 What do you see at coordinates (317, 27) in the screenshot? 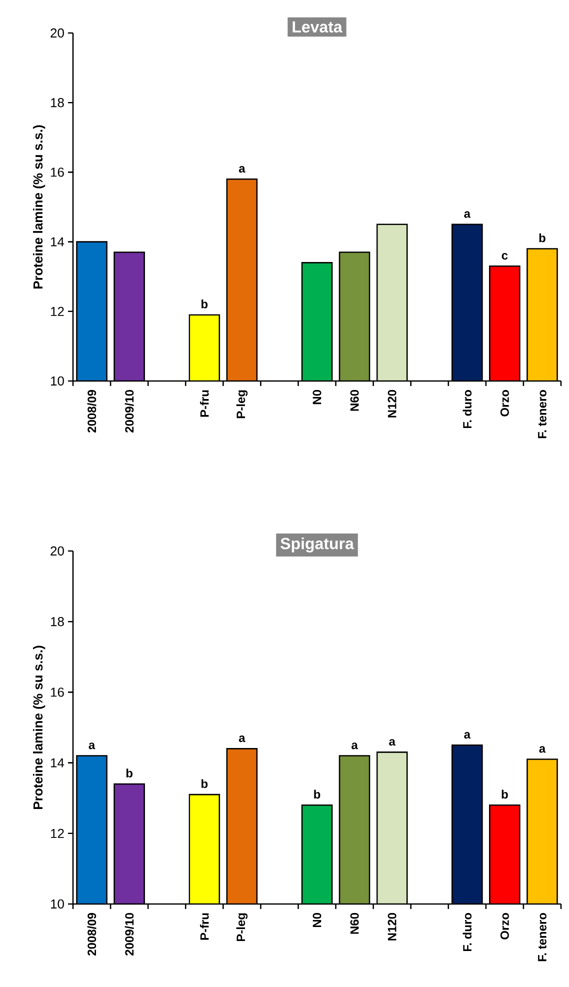
I see `chart-title: Levata` at bounding box center [317, 27].